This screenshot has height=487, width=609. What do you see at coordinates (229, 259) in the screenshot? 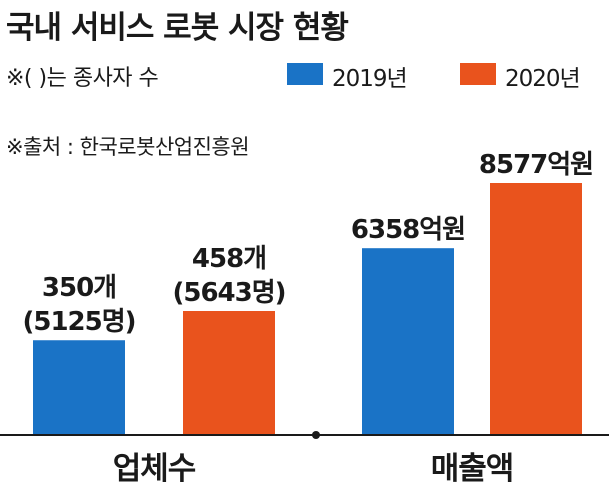
I see `data-label: 458개` at bounding box center [229, 259].